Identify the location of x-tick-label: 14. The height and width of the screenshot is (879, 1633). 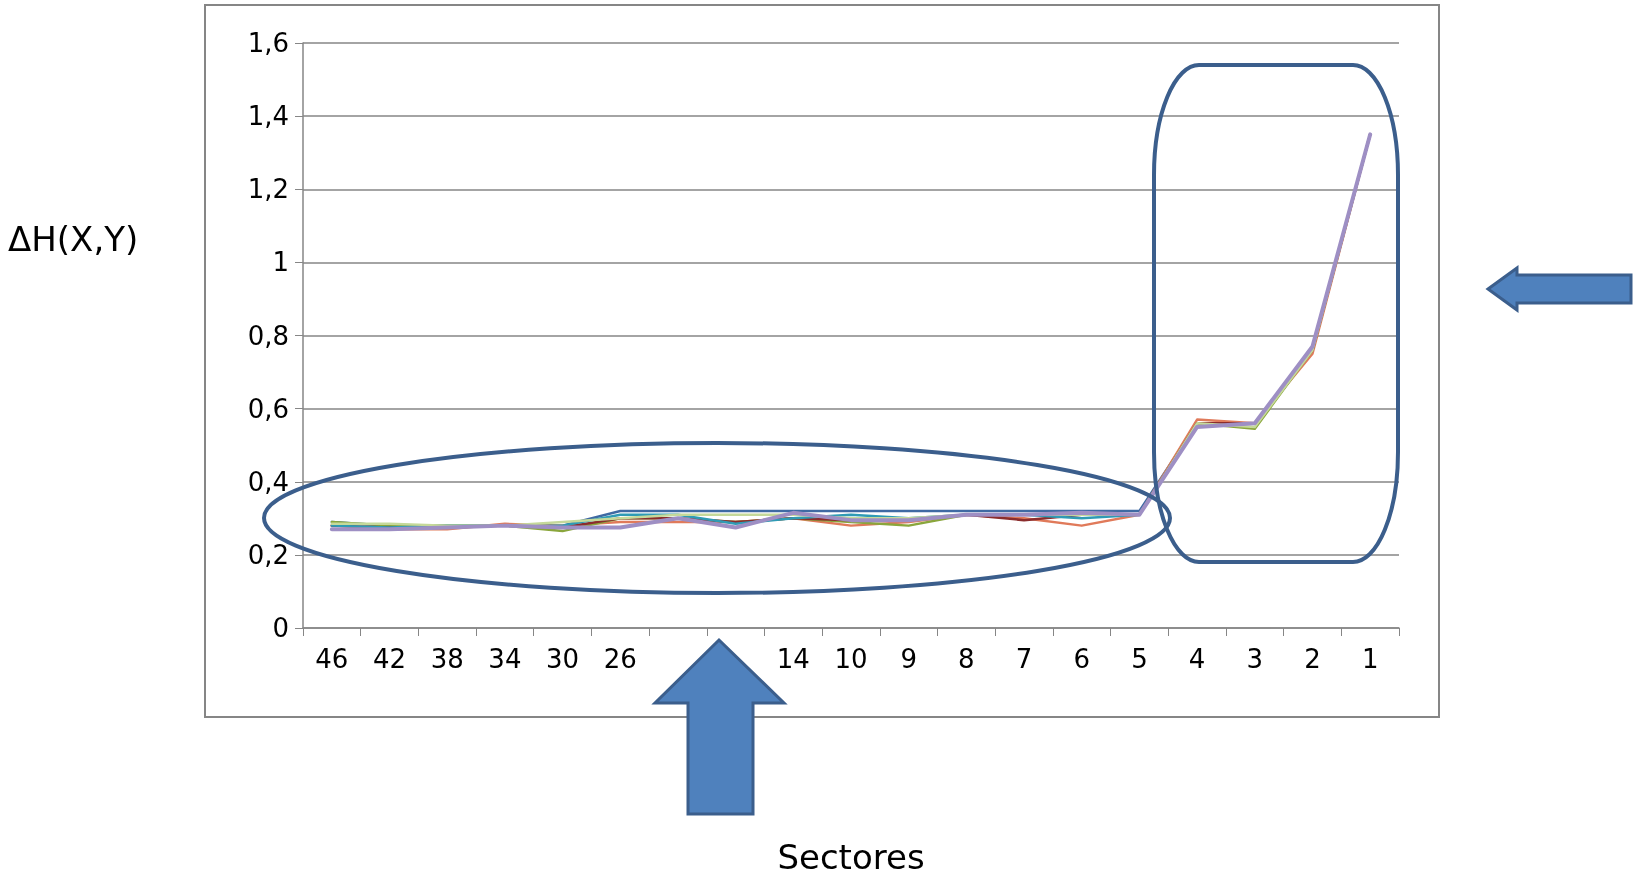
(793, 659).